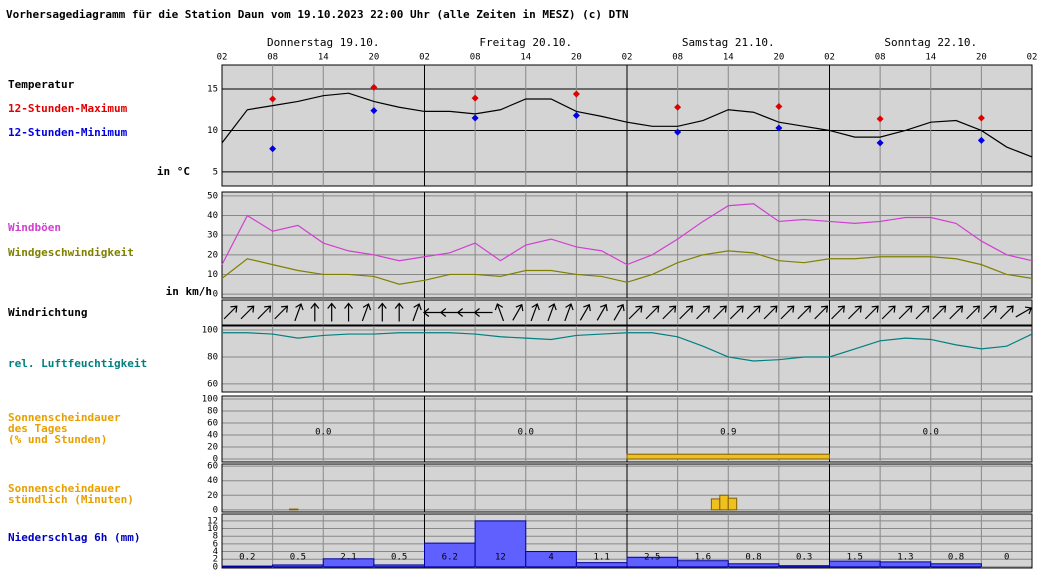  I want to click on y-tick-label: 20, so click(212, 448).